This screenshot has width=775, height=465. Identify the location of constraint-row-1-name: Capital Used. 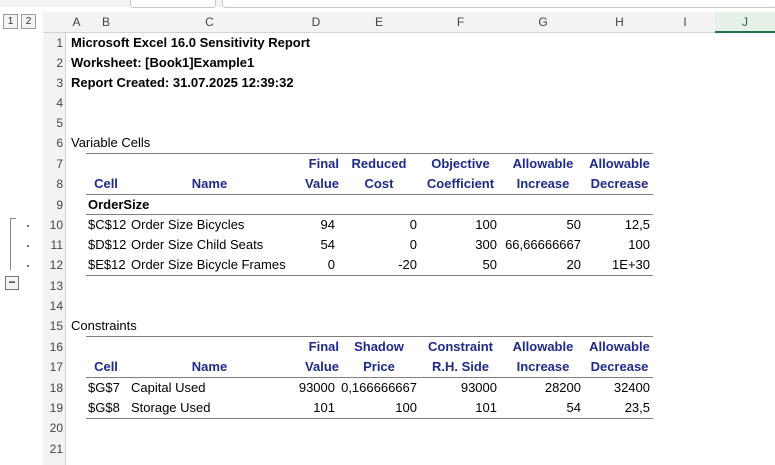
(168, 387).